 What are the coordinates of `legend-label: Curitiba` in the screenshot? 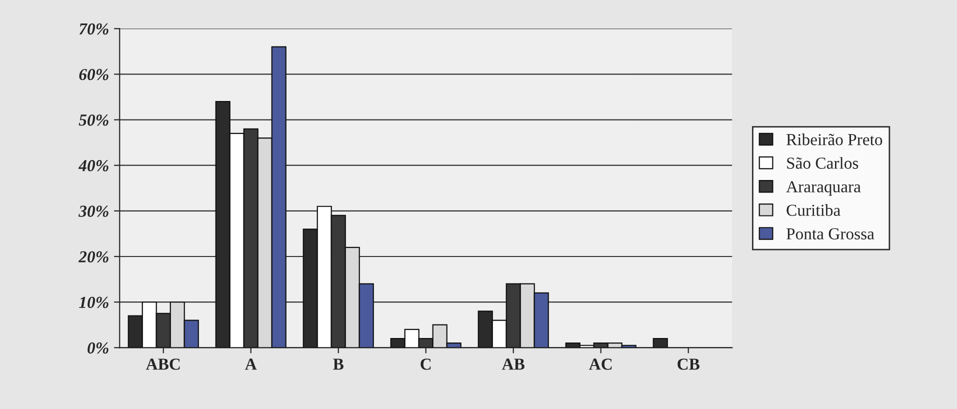 It's located at (813, 210).